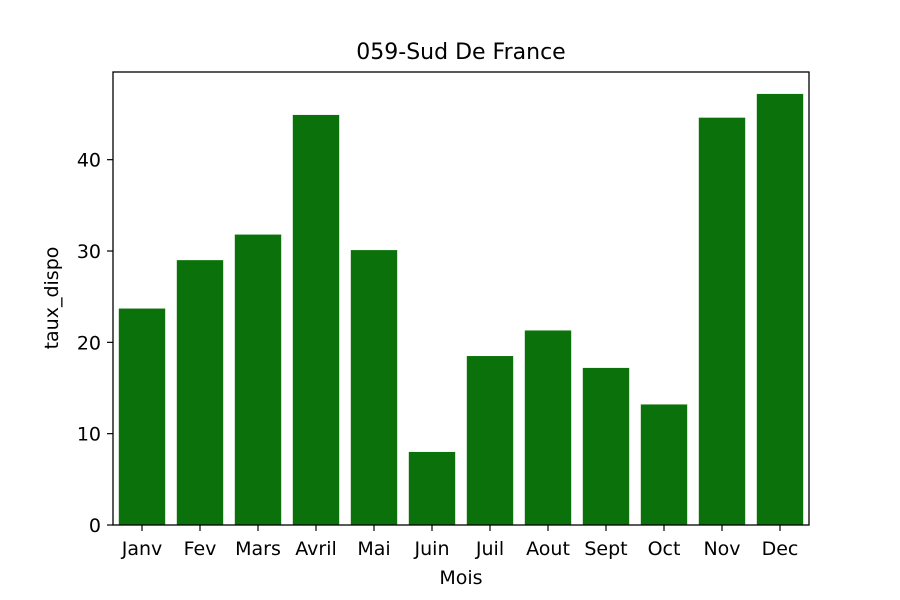 The height and width of the screenshot is (600, 900). Describe the element at coordinates (548, 427) in the screenshot. I see `bar-aout` at that location.